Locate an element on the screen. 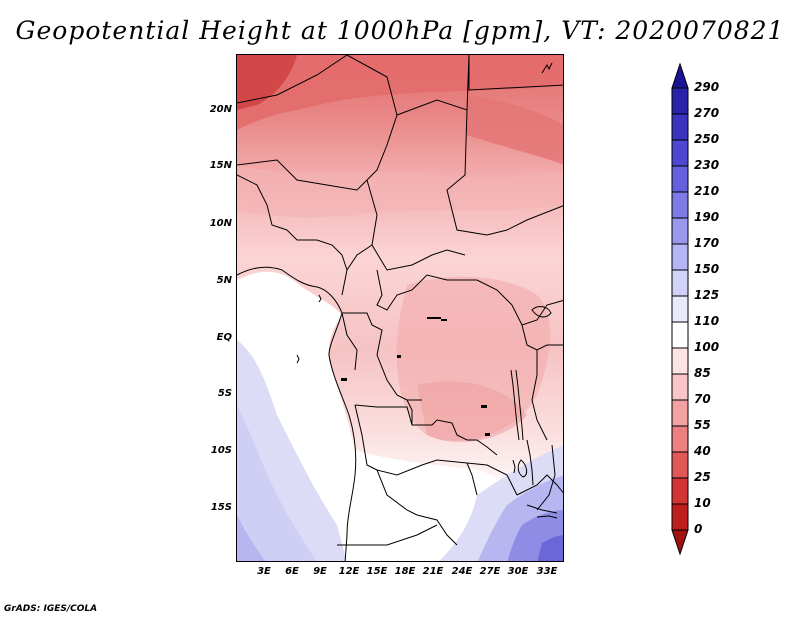 Image resolution: width=800 pixels, height=618 pixels. colorbar-label: 290 is located at coordinates (707, 87).